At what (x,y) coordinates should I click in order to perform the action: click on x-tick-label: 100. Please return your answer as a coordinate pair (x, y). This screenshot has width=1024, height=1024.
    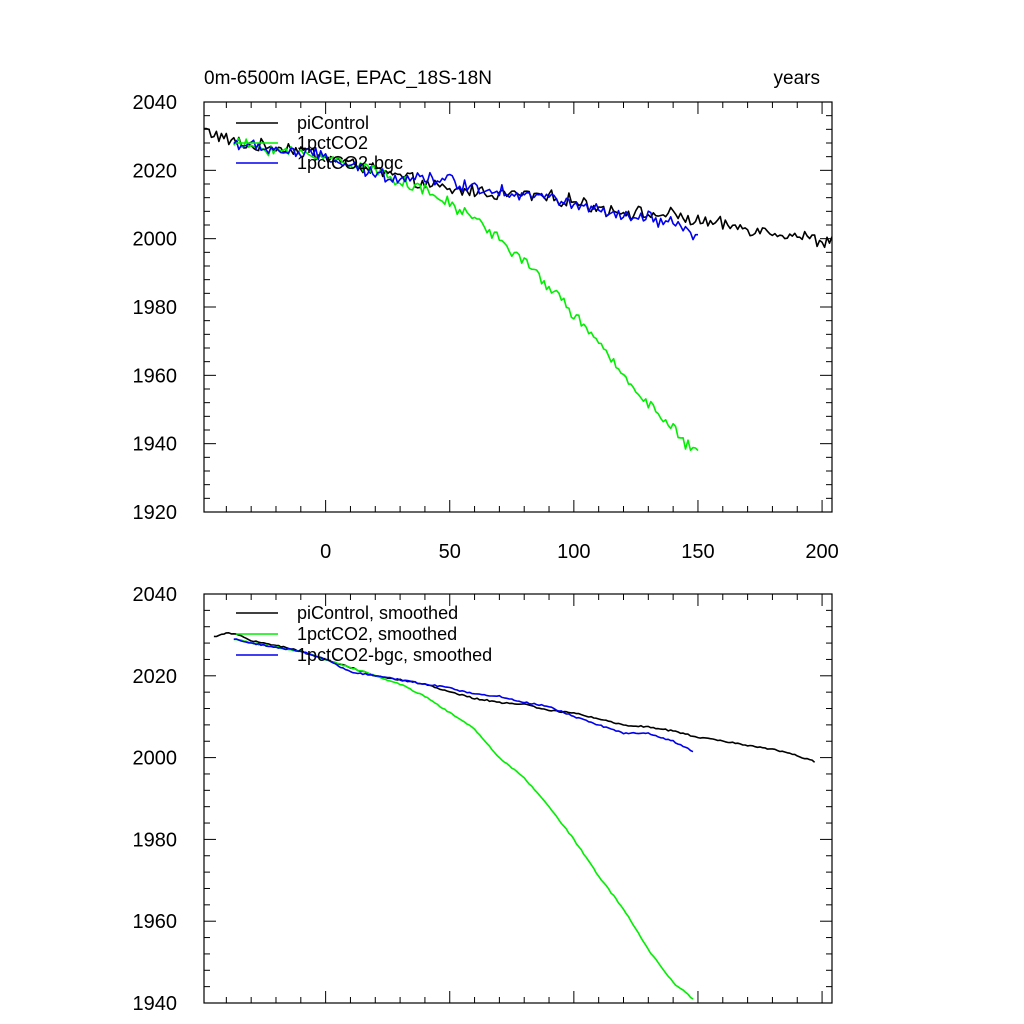
    Looking at the image, I should click on (573, 552).